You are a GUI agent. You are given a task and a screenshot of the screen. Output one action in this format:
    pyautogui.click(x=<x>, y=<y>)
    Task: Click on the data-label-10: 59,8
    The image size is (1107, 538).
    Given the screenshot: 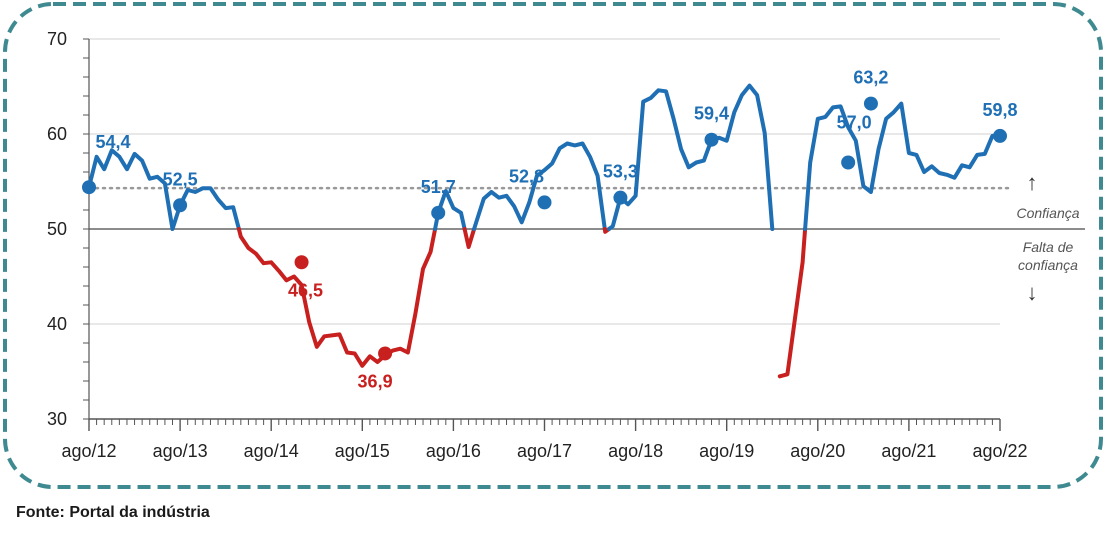 What is the action you would take?
    pyautogui.click(x=999, y=110)
    